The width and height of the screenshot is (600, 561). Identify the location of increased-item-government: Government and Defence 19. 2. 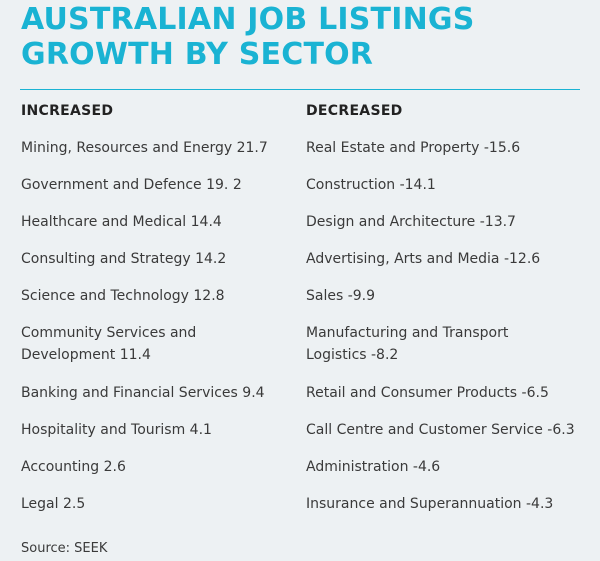
(131, 185).